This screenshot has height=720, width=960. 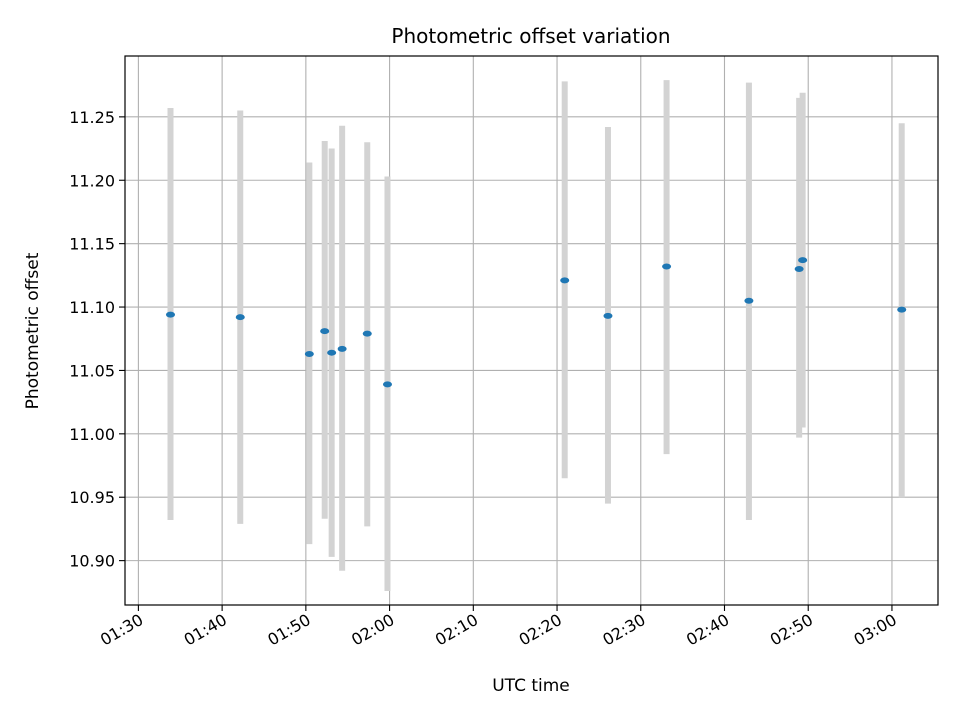 I want to click on y-tick-label: 10.95, so click(x=92, y=497).